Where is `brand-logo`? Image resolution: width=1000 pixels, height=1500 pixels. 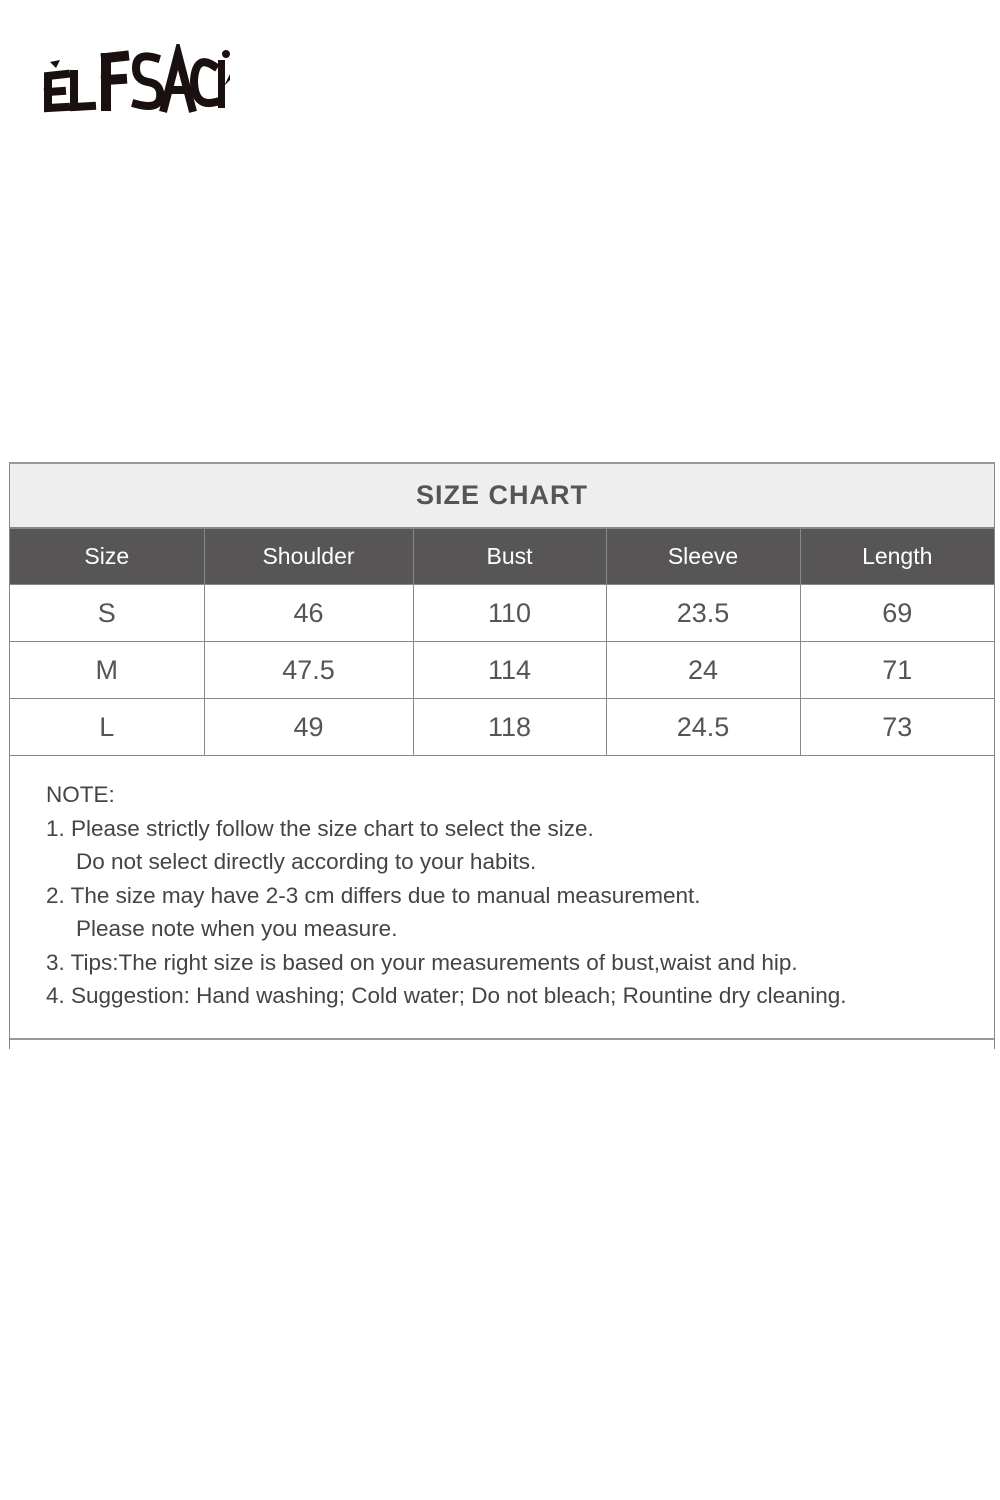 brand-logo is located at coordinates (135, 79).